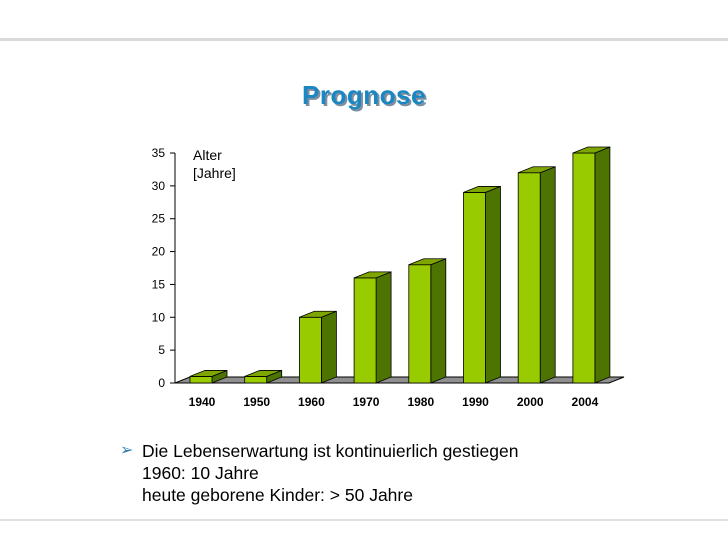 Image resolution: width=728 pixels, height=546 pixels. Describe the element at coordinates (585, 402) in the screenshot. I see `x-tick-label: 2004` at that location.